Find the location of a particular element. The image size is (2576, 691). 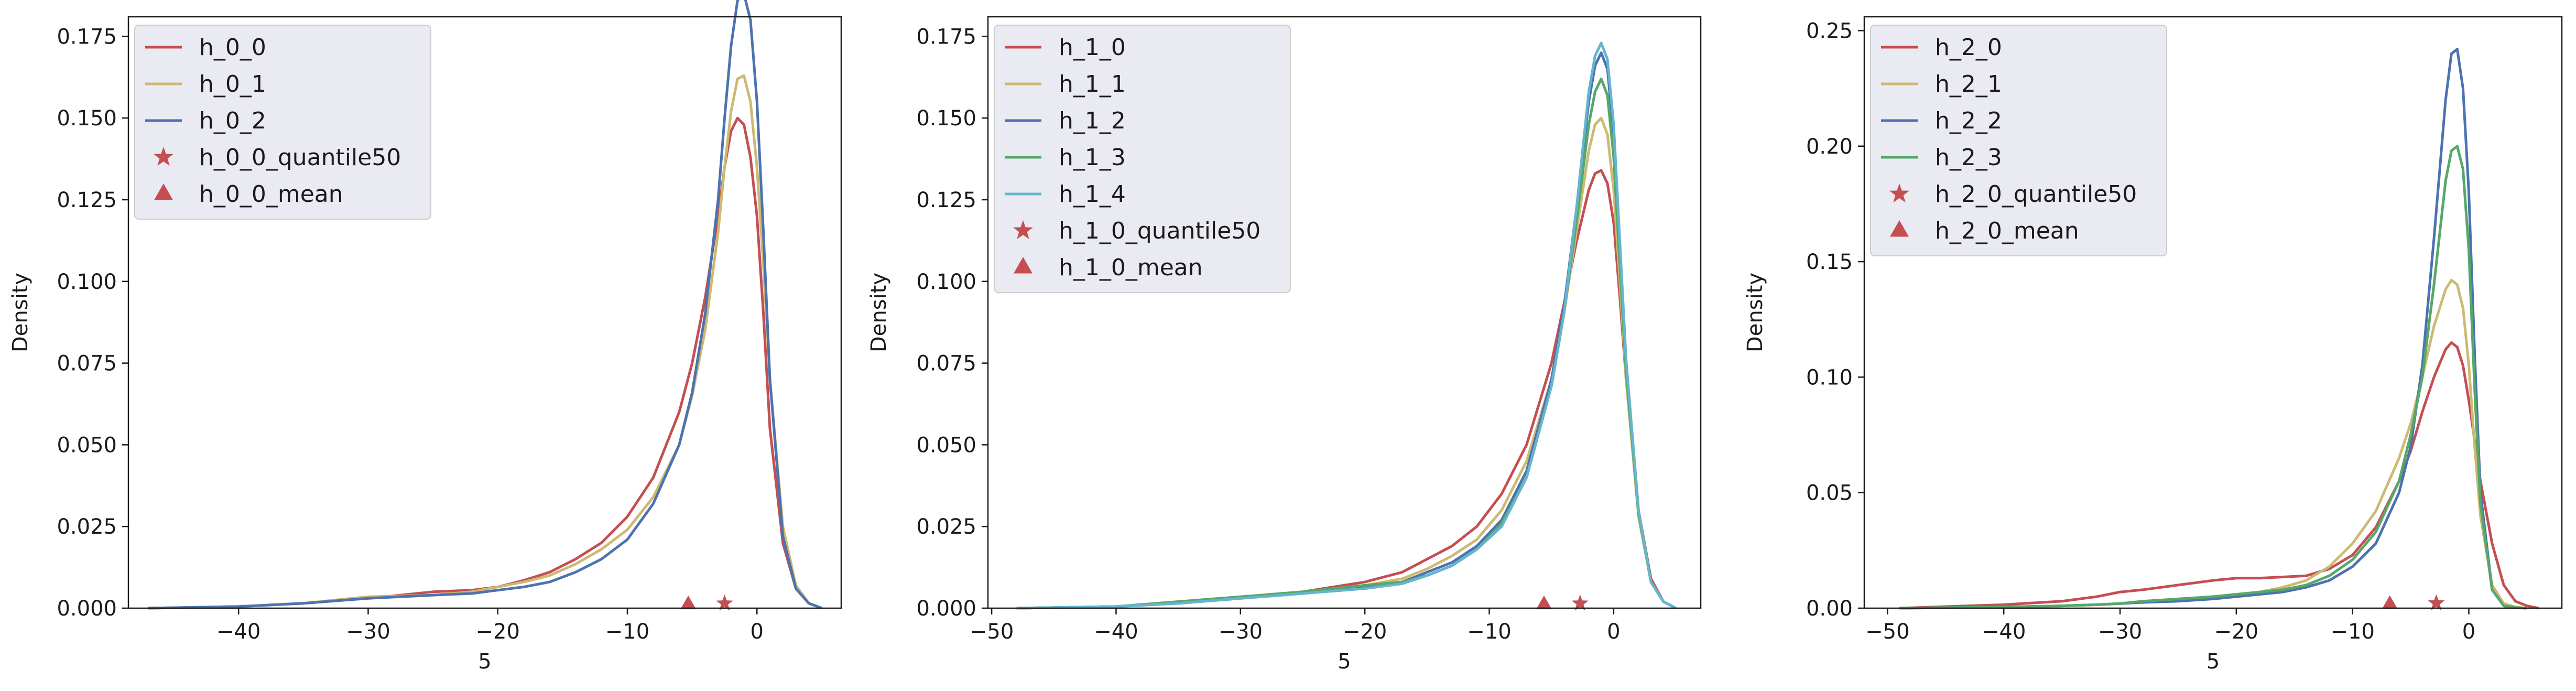

legend-handle-h_2_0_quantile50 is located at coordinates (1899, 193).